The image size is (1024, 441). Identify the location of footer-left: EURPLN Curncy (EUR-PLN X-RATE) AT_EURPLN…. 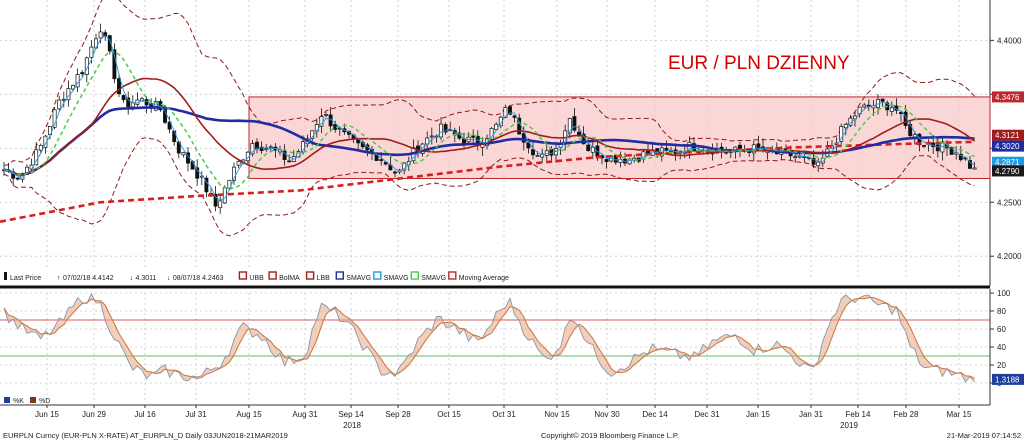
(145, 435).